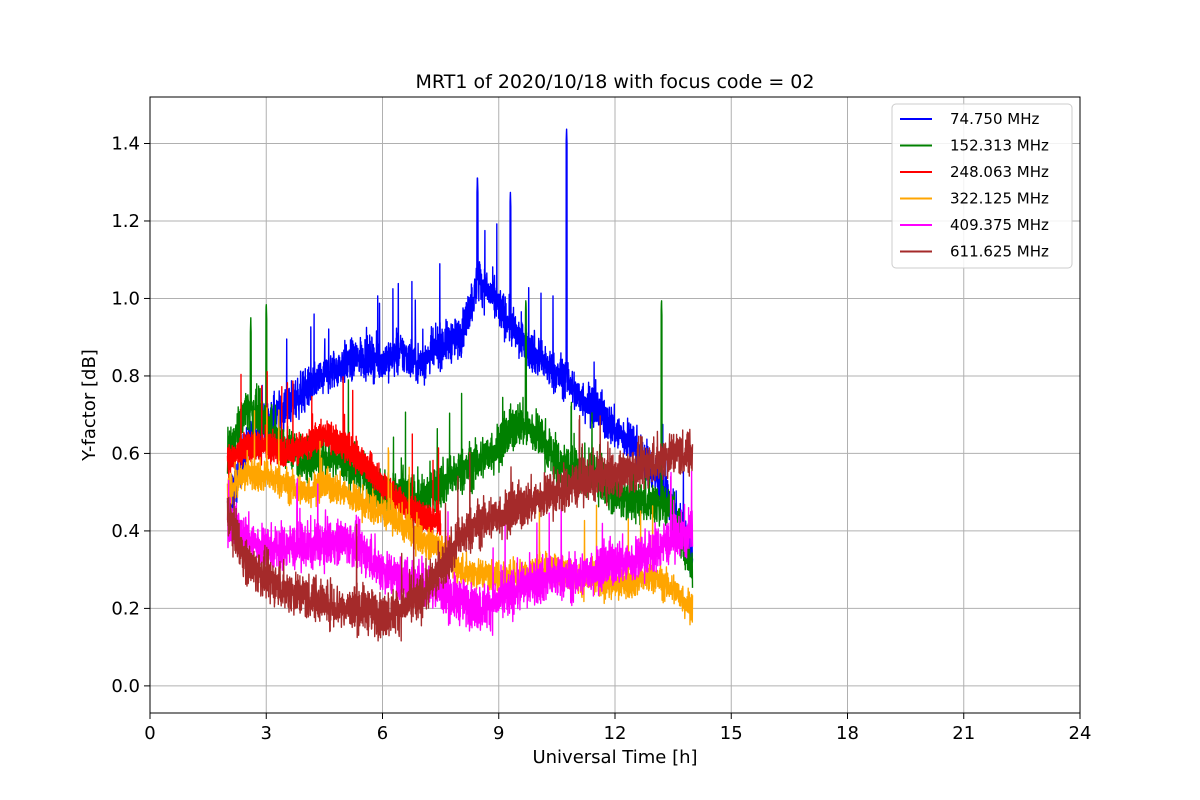  Describe the element at coordinates (999, 252) in the screenshot. I see `legend-label: 611.625 MHz` at that location.